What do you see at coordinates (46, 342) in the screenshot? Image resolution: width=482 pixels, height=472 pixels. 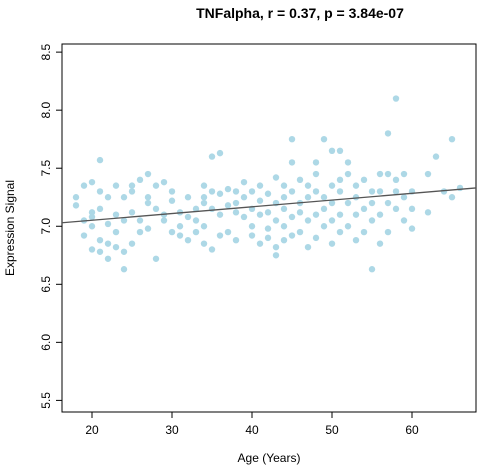 I see `y-tick-label: 6.0` at bounding box center [46, 342].